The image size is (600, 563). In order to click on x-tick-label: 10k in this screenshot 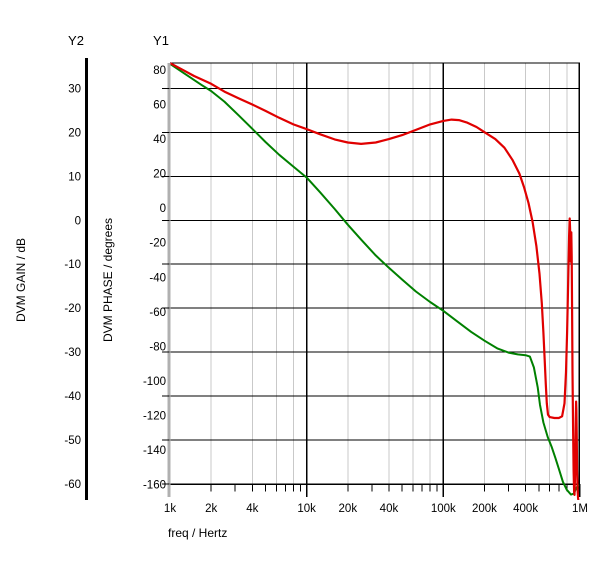, I will do `click(306, 509)`.